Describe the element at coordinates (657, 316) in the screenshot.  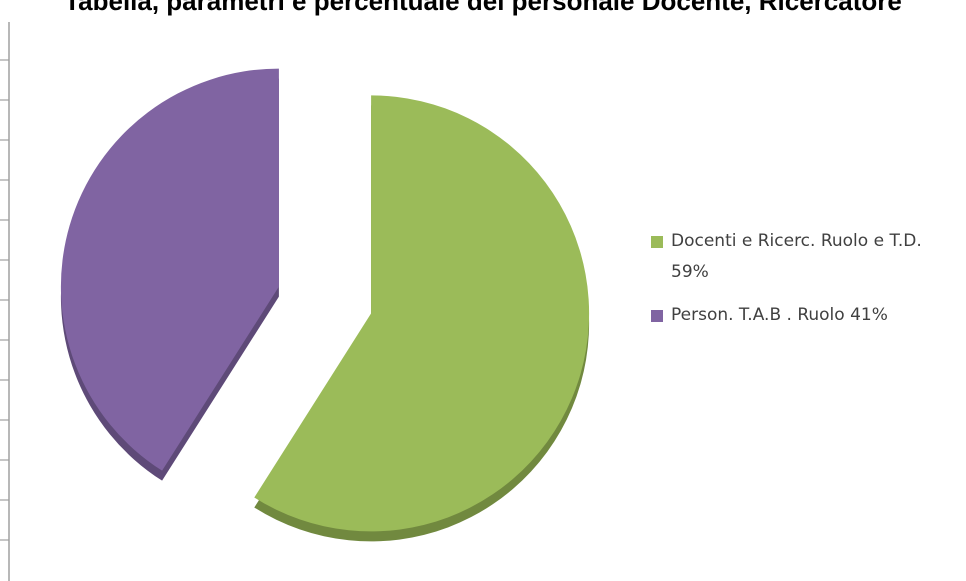
I see `legend-swatch-personale` at that location.